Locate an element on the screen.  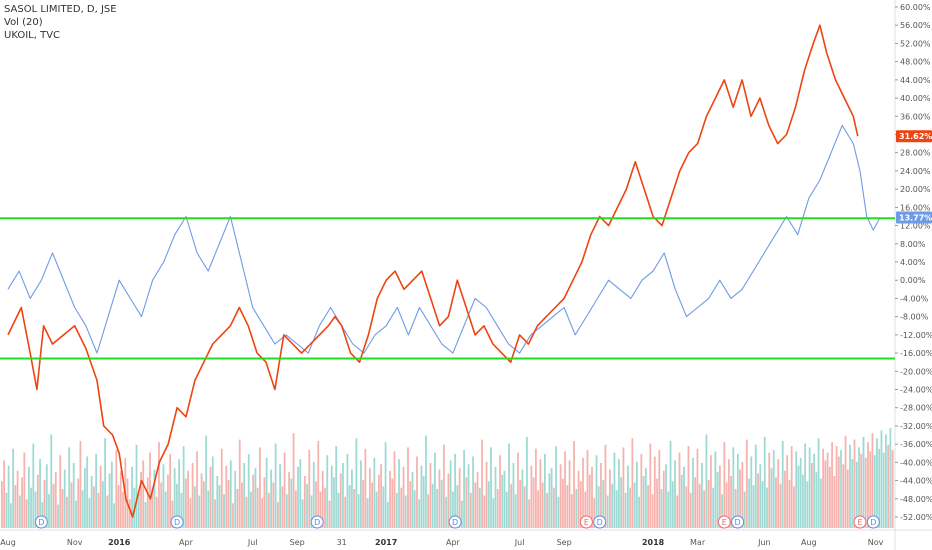
y-tick-label: 0.00% is located at coordinates (913, 280).